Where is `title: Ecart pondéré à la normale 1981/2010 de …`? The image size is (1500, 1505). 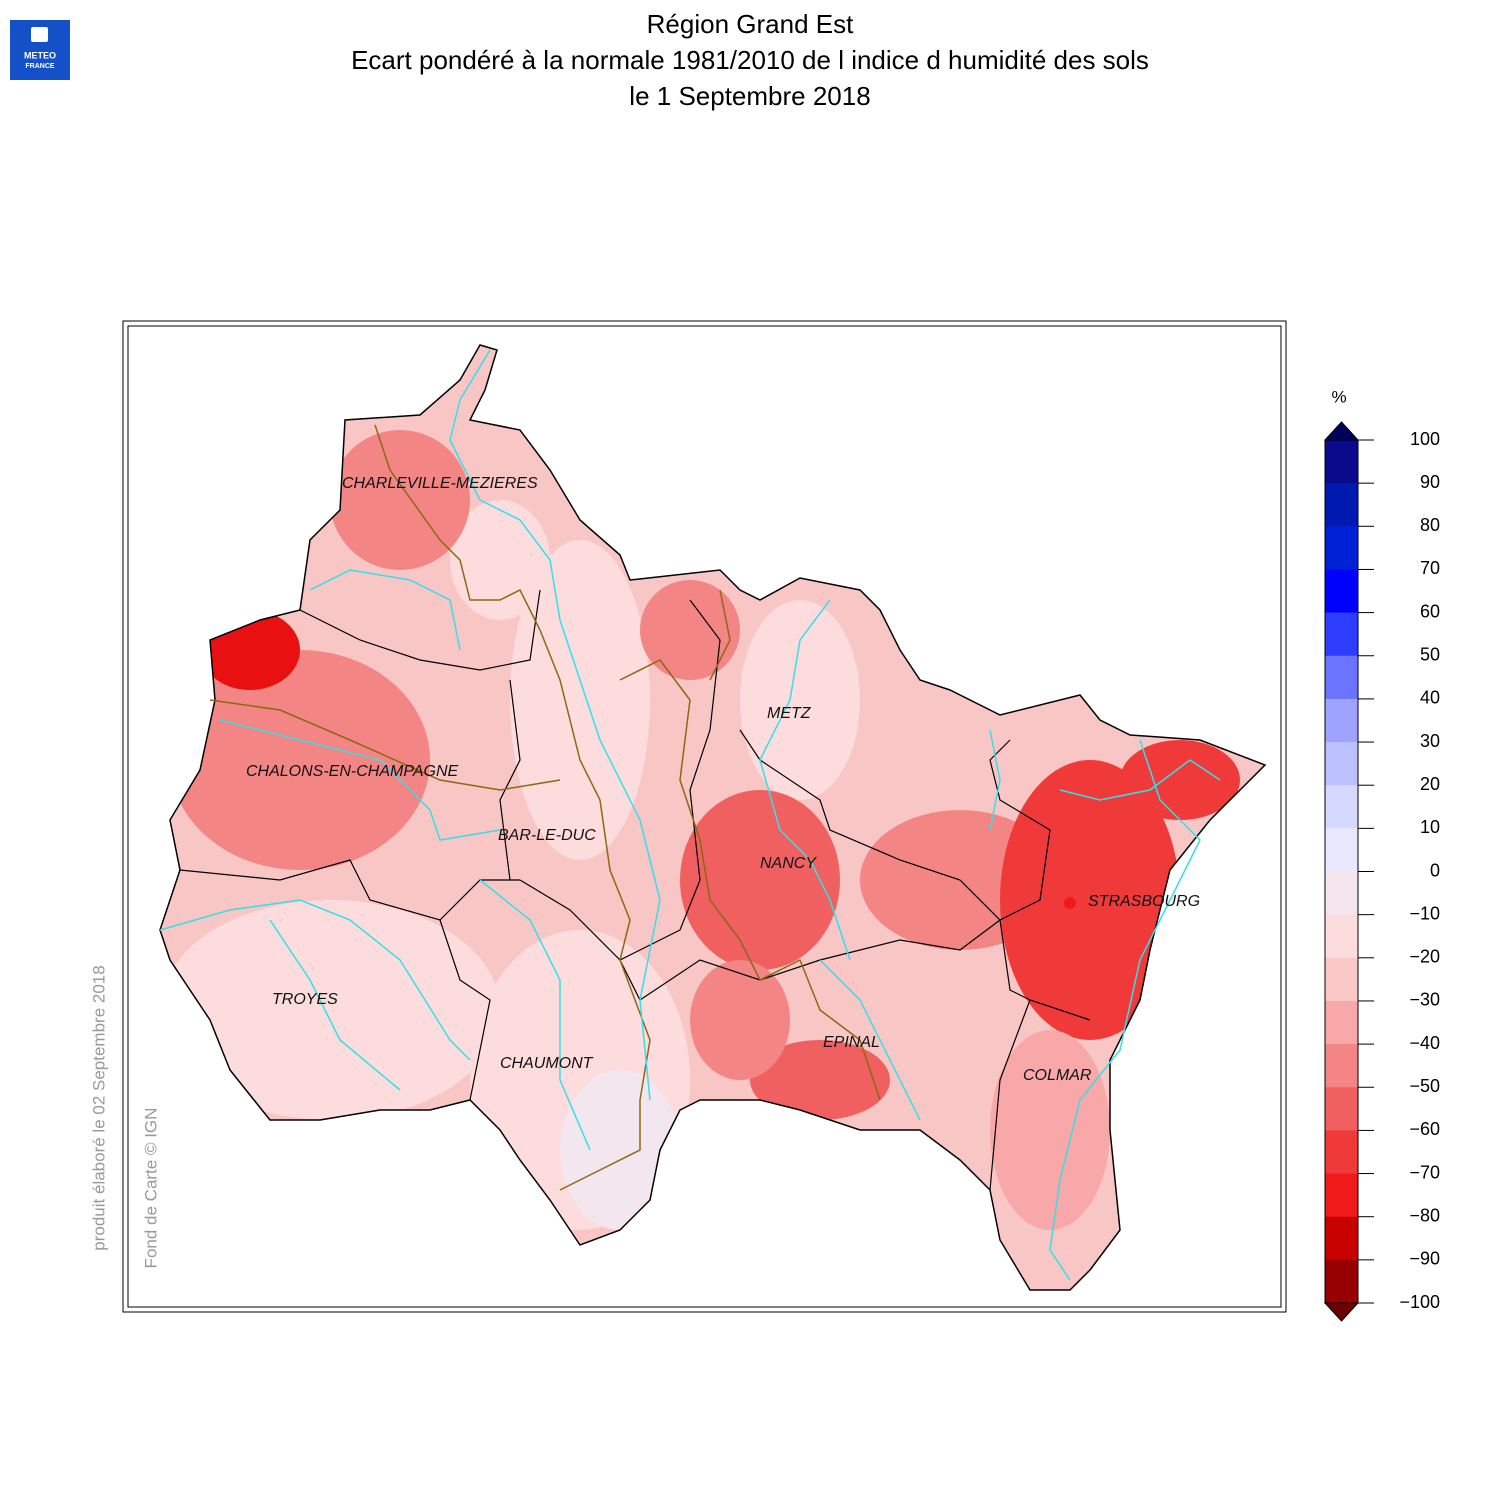
title: Ecart pondéré à la normale 1981/2010 de … is located at coordinates (750, 60).